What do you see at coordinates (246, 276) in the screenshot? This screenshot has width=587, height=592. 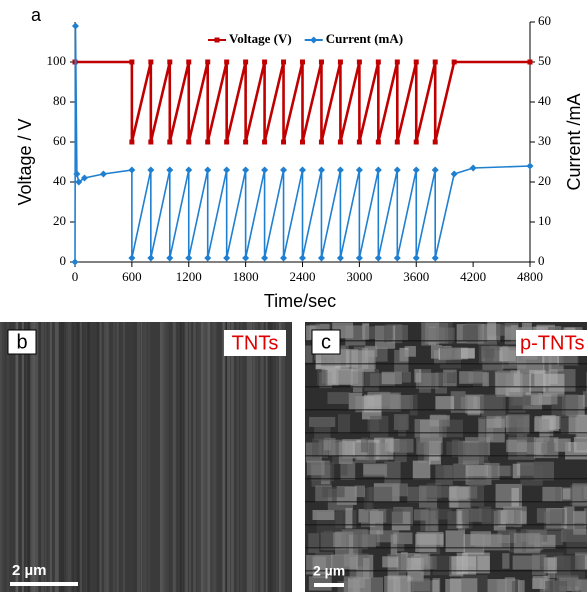 I see `x-tick-label: 1800` at bounding box center [246, 276].